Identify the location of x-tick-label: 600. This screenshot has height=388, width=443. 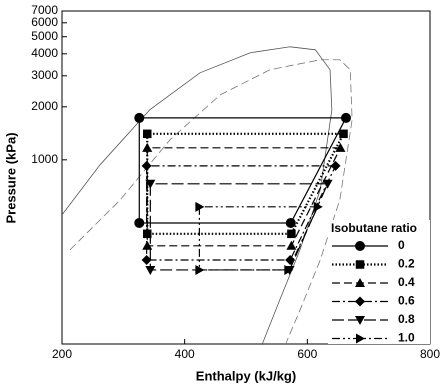
(307, 354).